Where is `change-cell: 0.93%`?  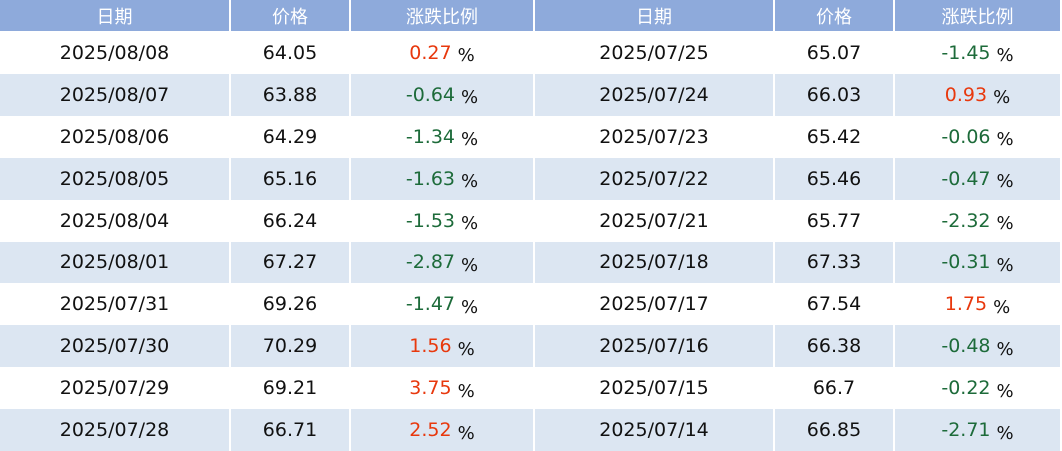 change-cell: 0.93% is located at coordinates (978, 94).